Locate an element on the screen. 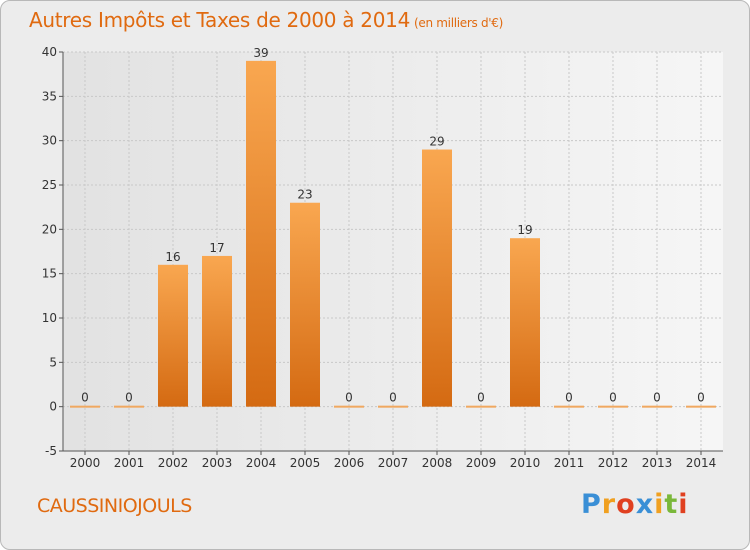  data-label: 17 is located at coordinates (216, 248).